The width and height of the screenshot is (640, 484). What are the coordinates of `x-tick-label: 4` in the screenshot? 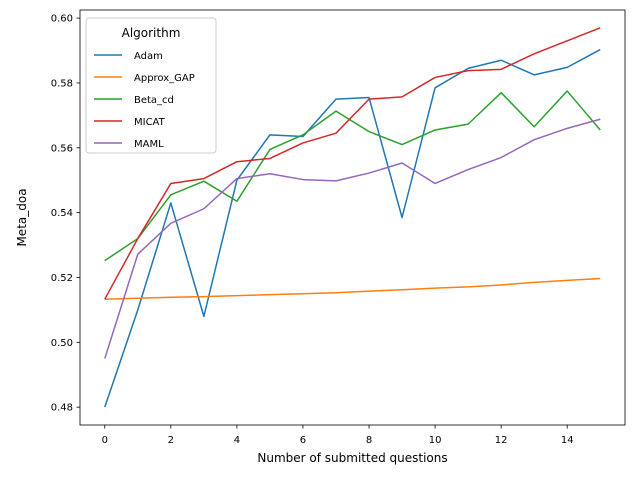 It's located at (237, 440).